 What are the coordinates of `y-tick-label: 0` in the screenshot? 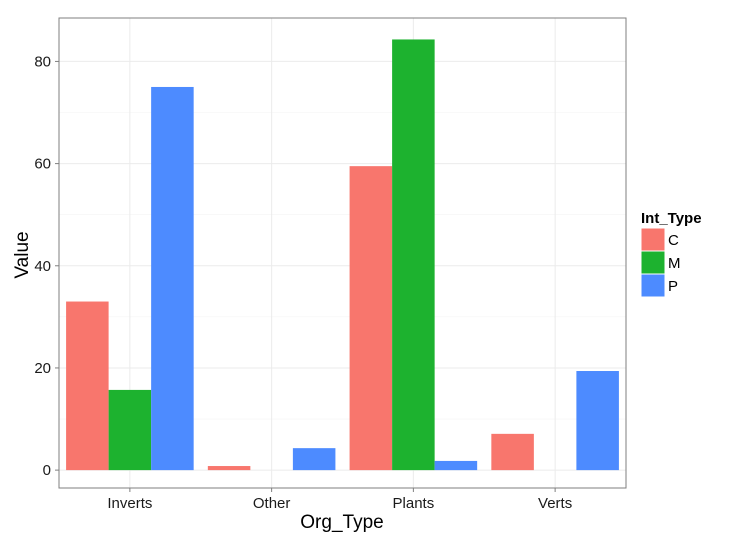 It's located at (47, 470).